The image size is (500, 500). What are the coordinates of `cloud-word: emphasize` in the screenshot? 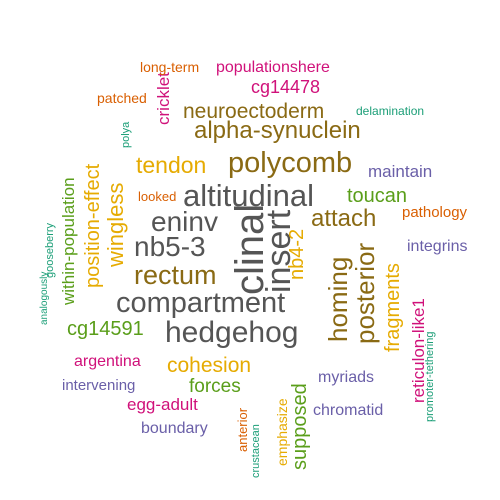 It's located at (282, 432).